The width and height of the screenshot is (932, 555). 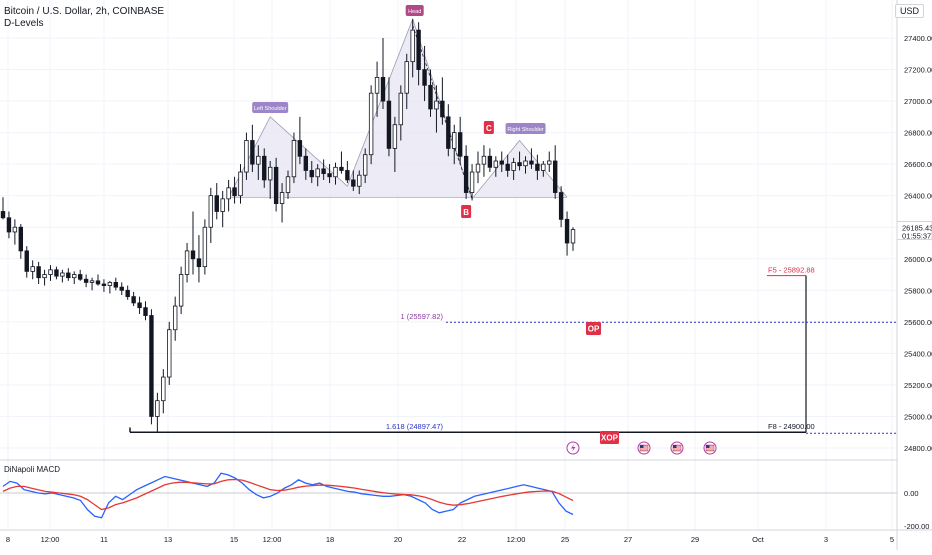 I want to click on x-tick-label: 15, so click(x=234, y=539).